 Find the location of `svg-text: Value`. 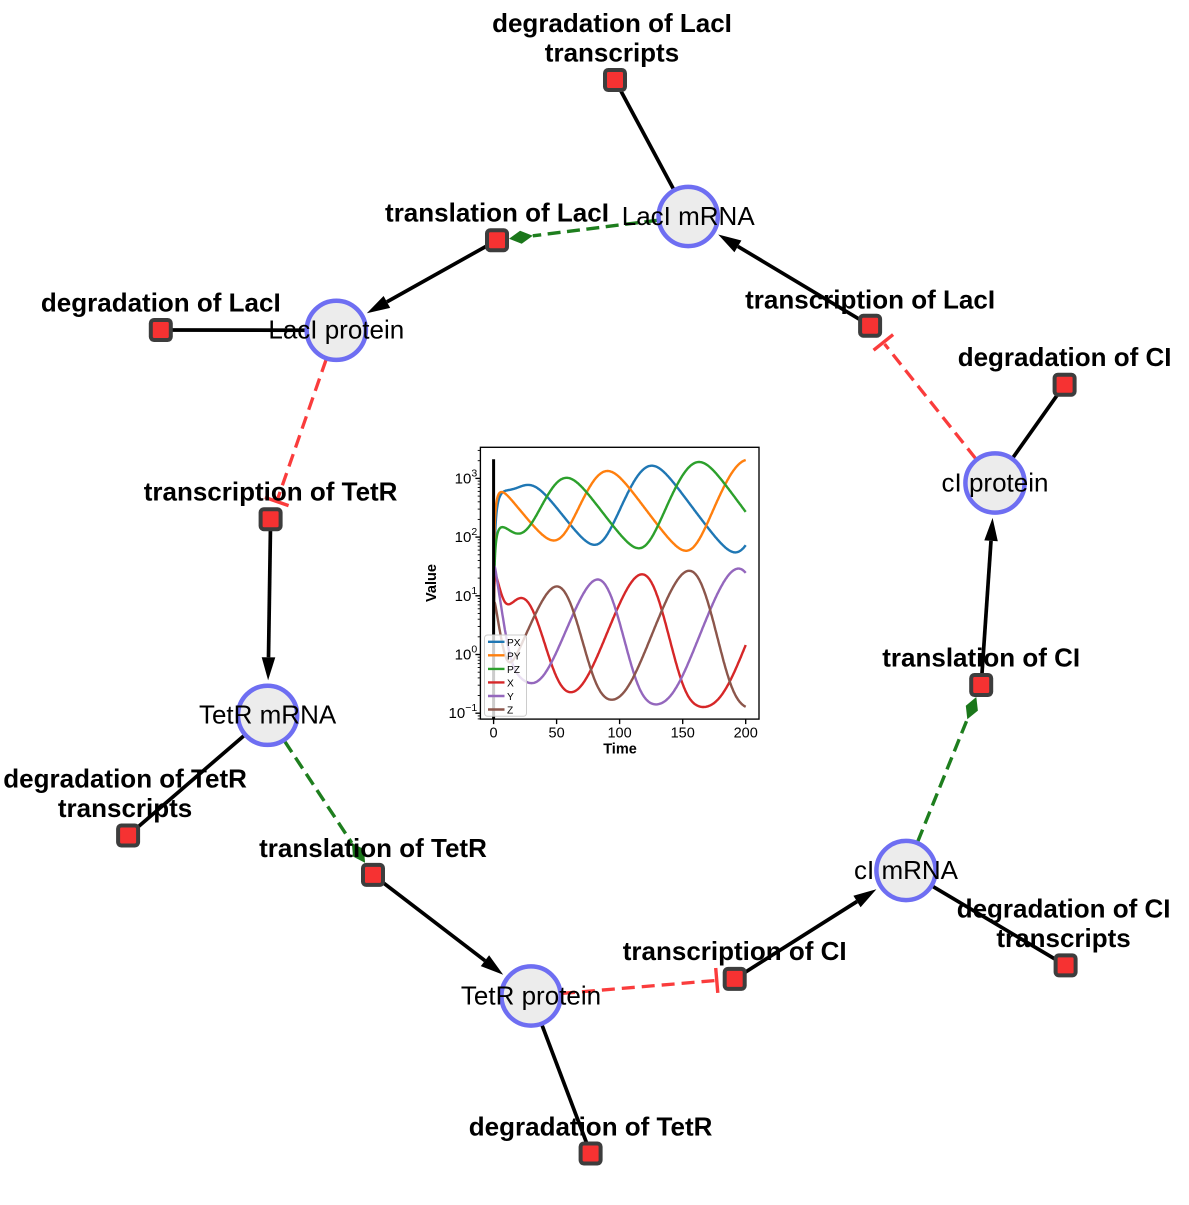

svg-text: Value is located at coordinates (432, 583).